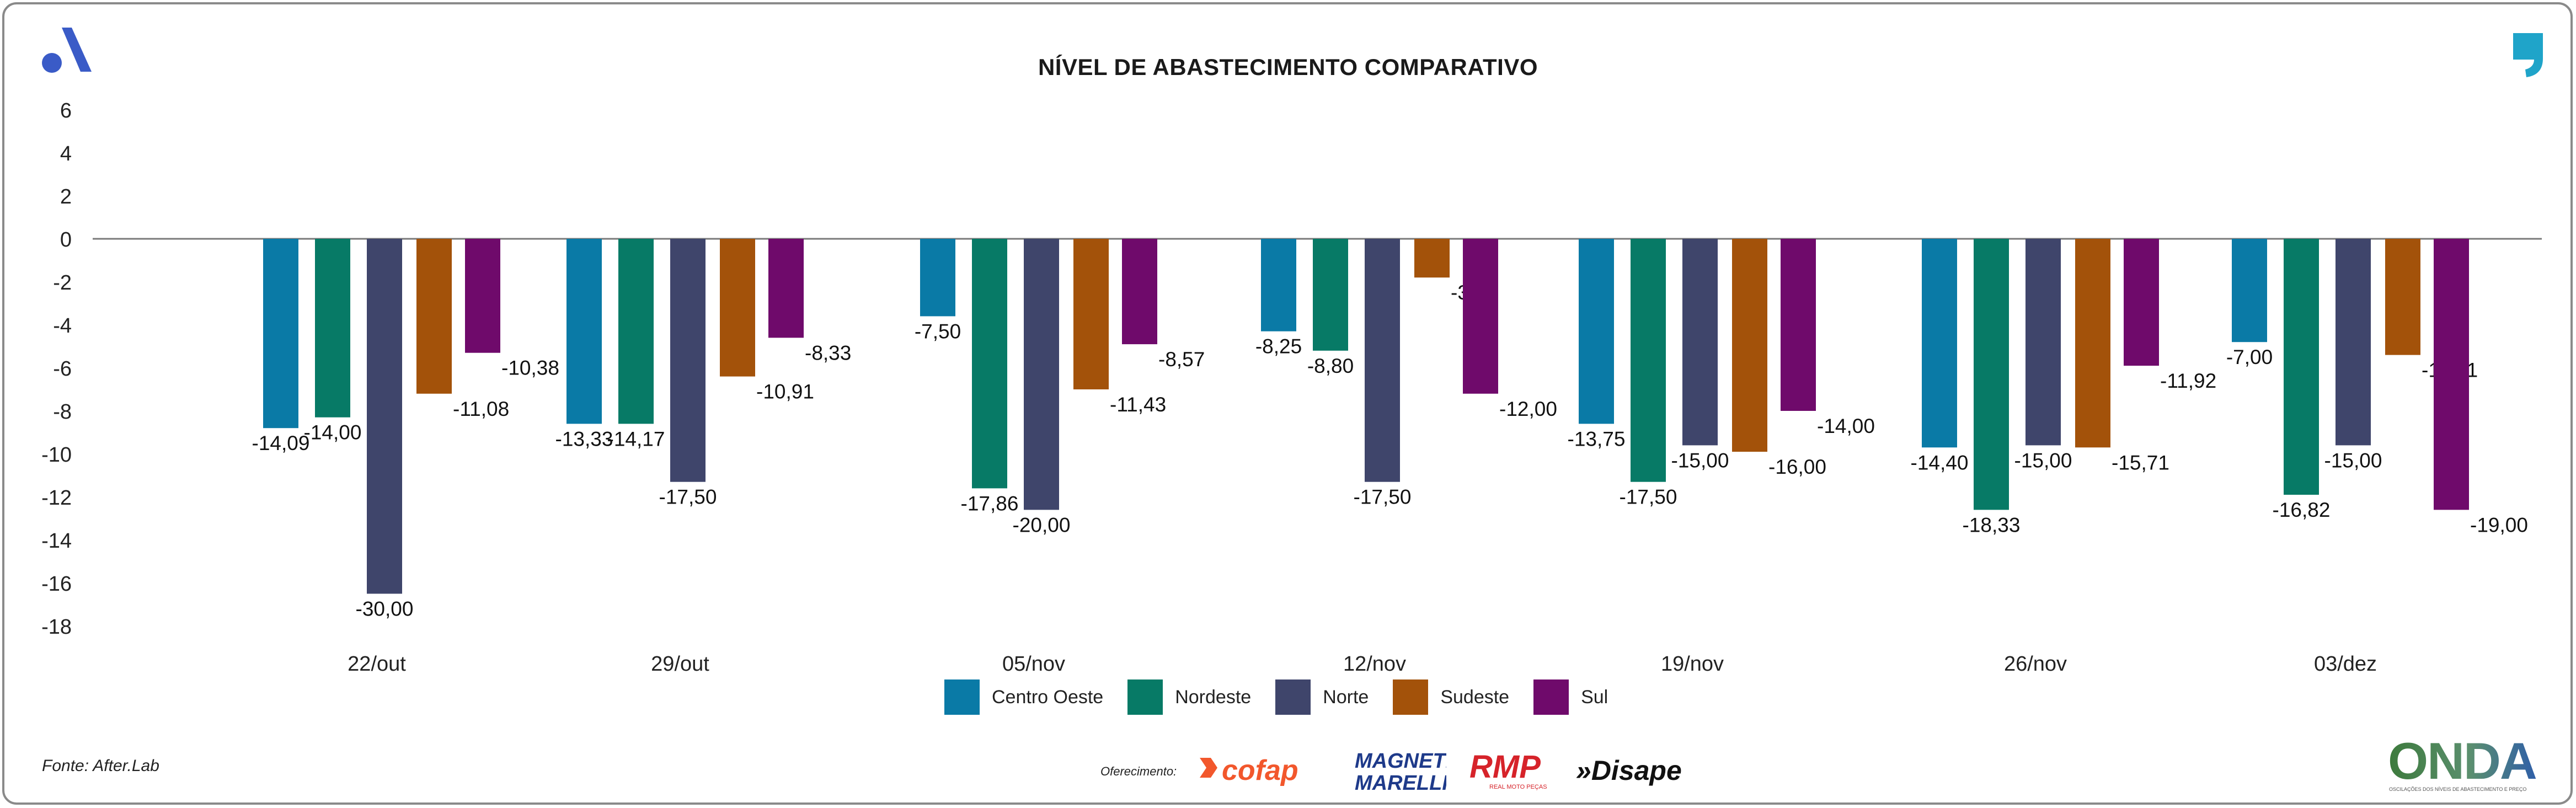  I want to click on legend-label: Norte, so click(1346, 697).